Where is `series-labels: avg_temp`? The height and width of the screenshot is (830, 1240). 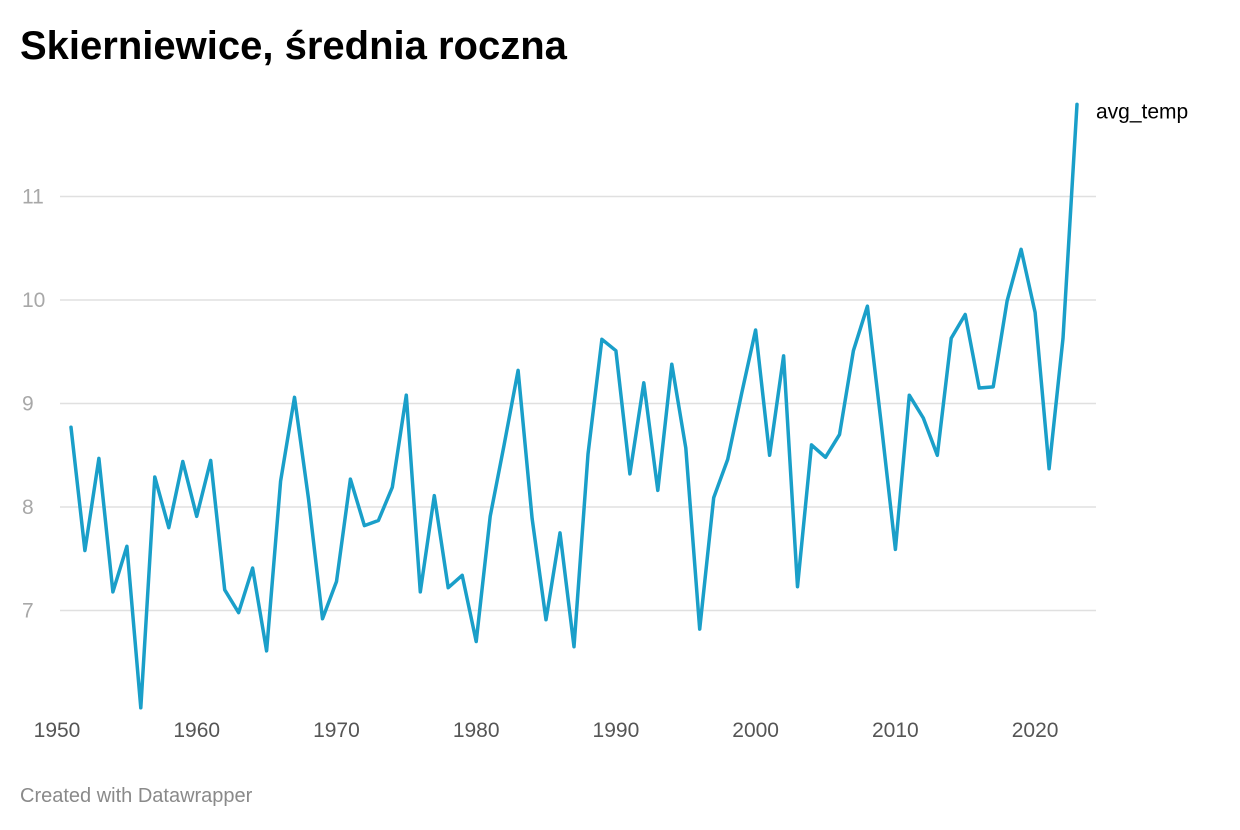
series-labels: avg_temp is located at coordinates (1142, 111).